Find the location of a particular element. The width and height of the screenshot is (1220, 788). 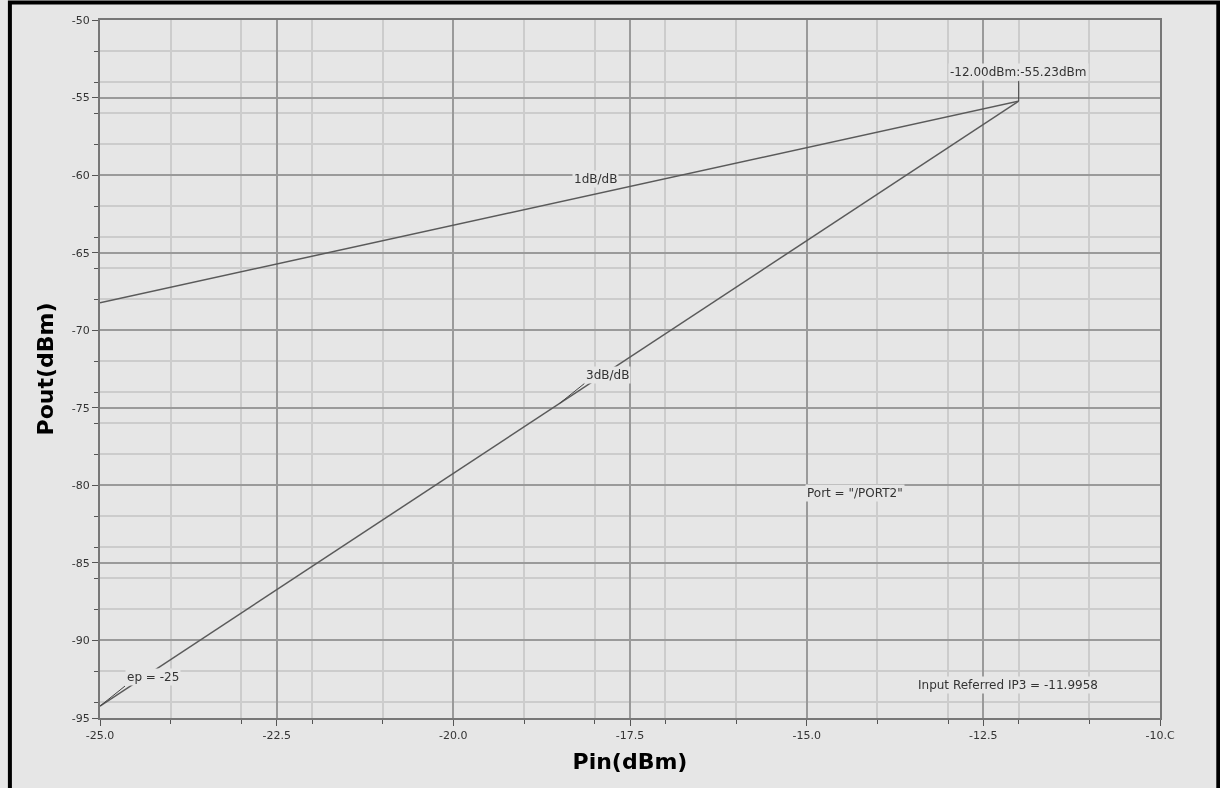

y-tick-label: -55 is located at coordinates (80, 98).